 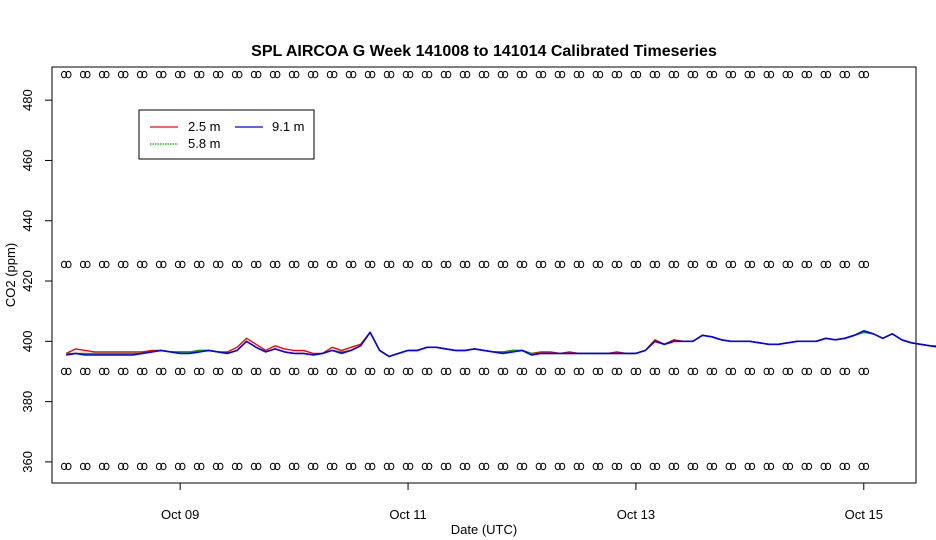 I want to click on y-tick-label: 440, so click(x=27, y=221).